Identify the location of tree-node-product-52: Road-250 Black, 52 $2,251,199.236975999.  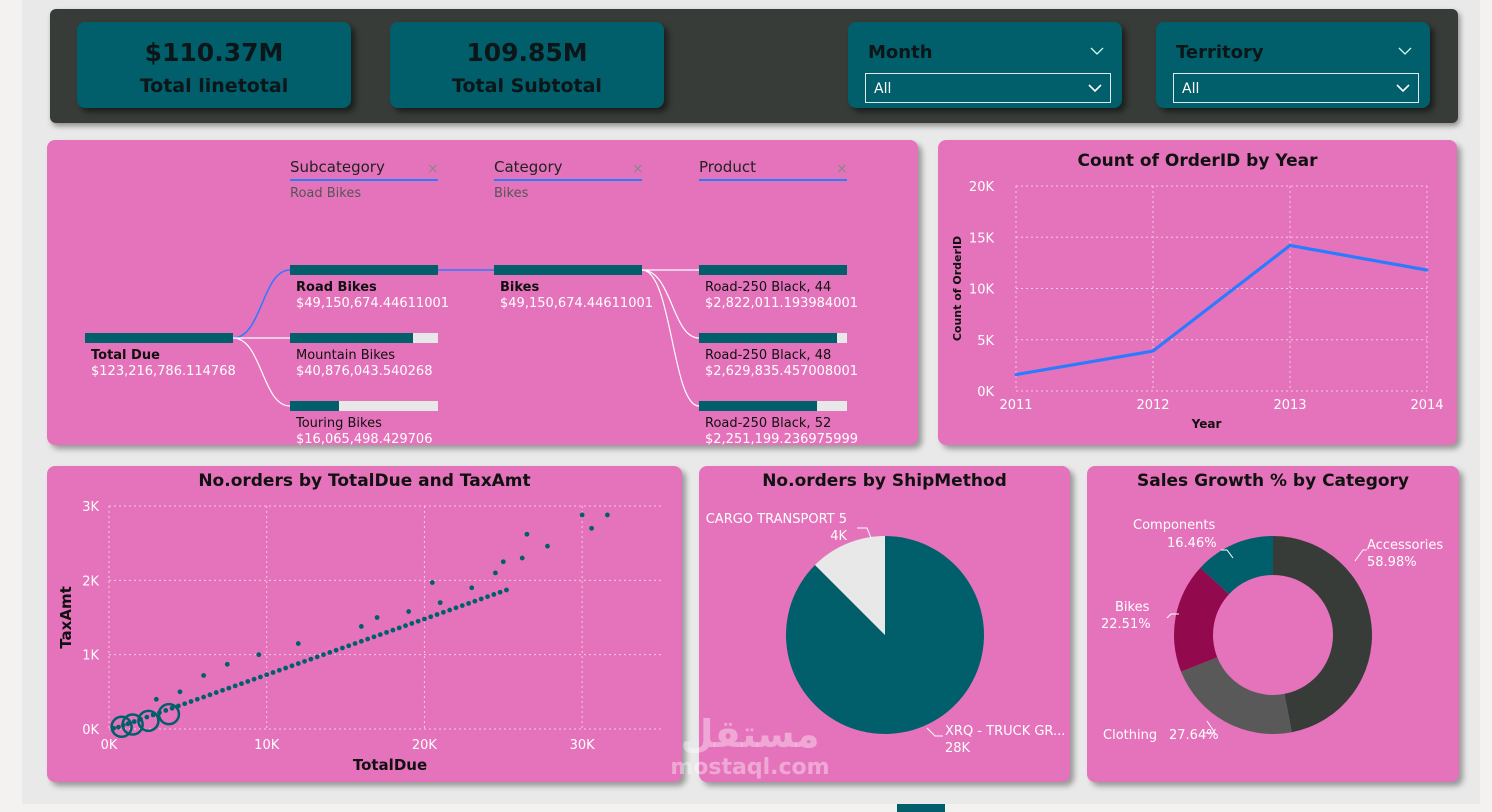
(778, 423).